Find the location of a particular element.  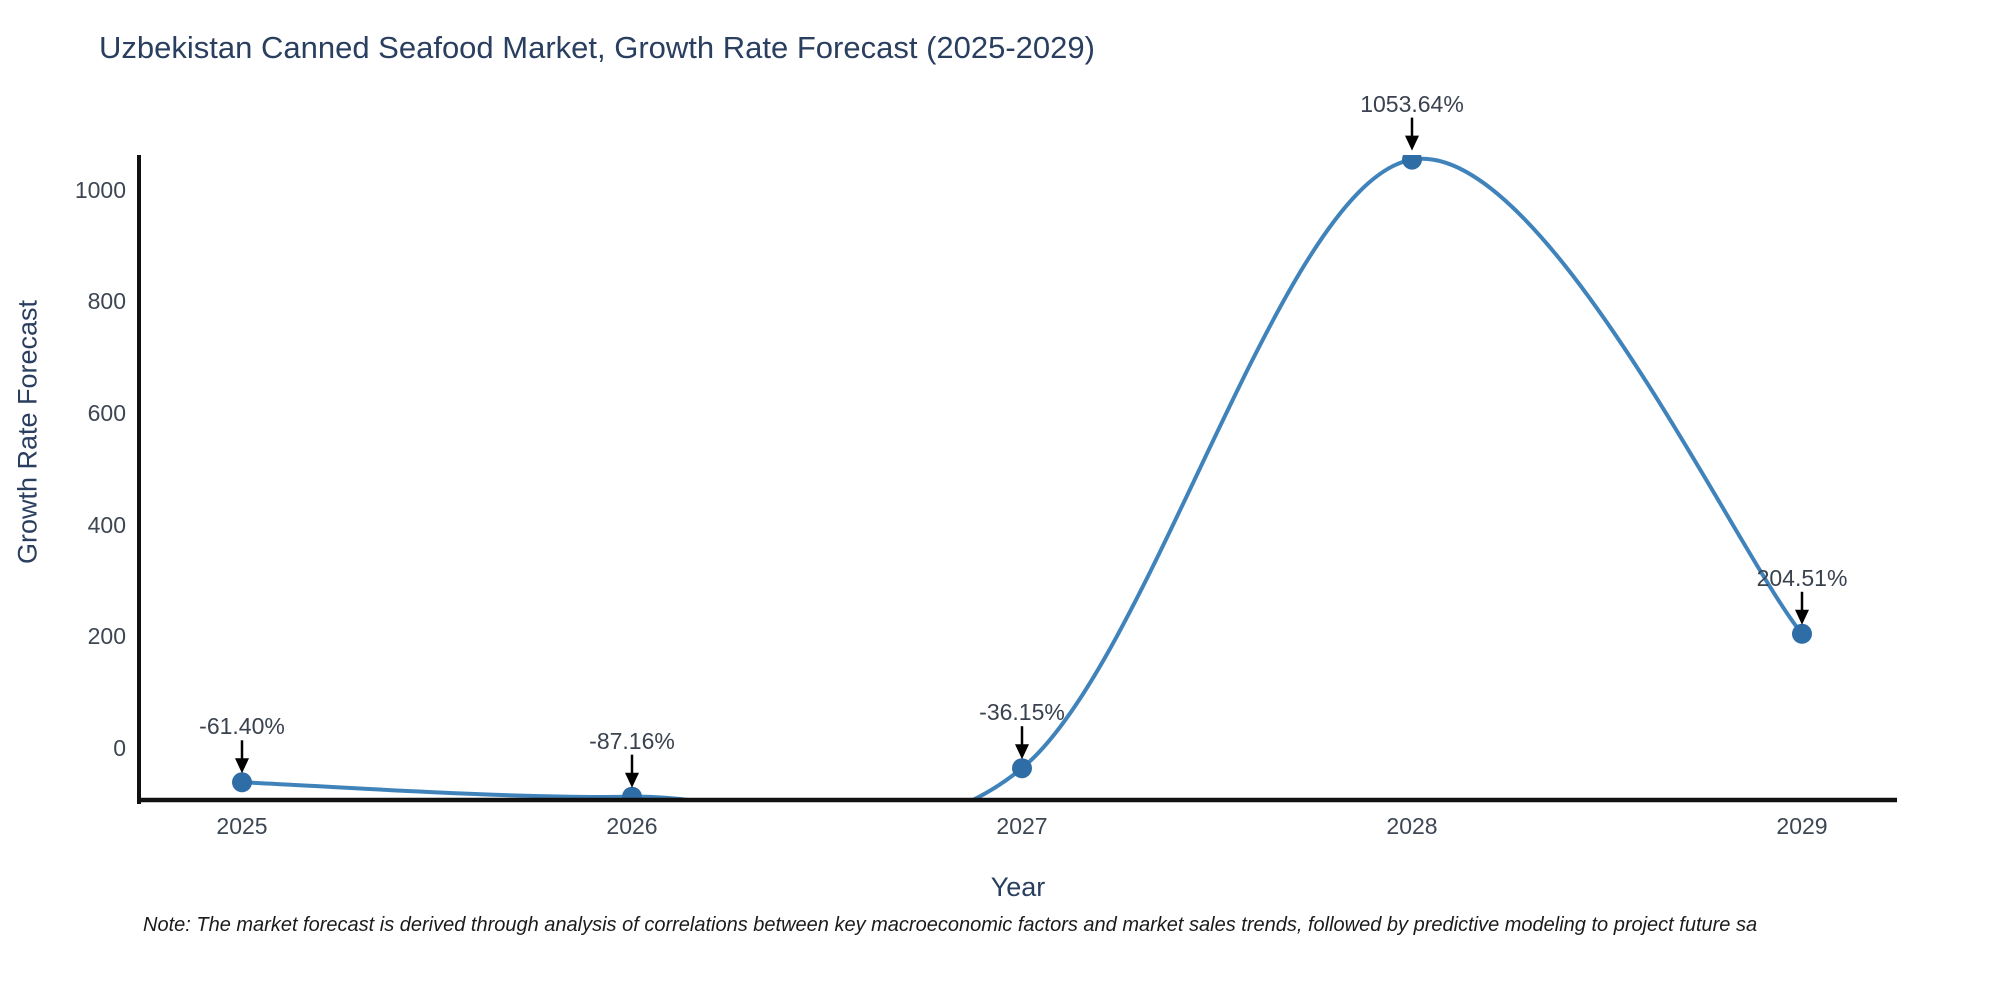

x-axis-title: Year is located at coordinates (1018, 887).